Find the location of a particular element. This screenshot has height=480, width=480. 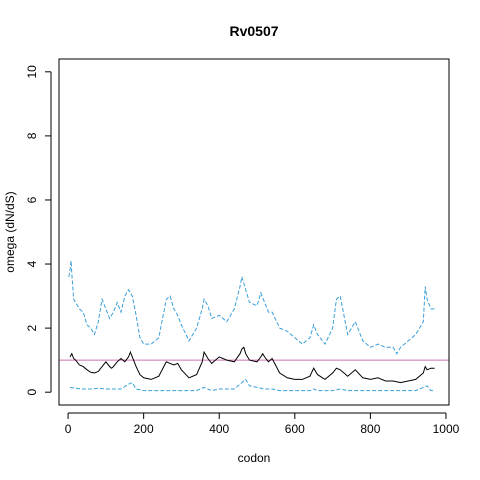

y-tick-label-6: 6 is located at coordinates (32, 199).